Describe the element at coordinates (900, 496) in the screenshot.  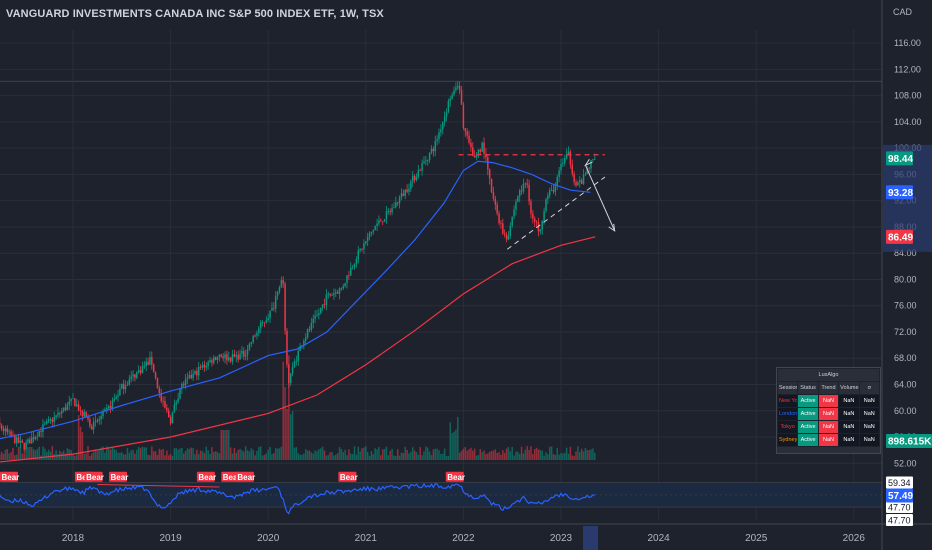
I see `rsi-value-text: 57.49` at that location.